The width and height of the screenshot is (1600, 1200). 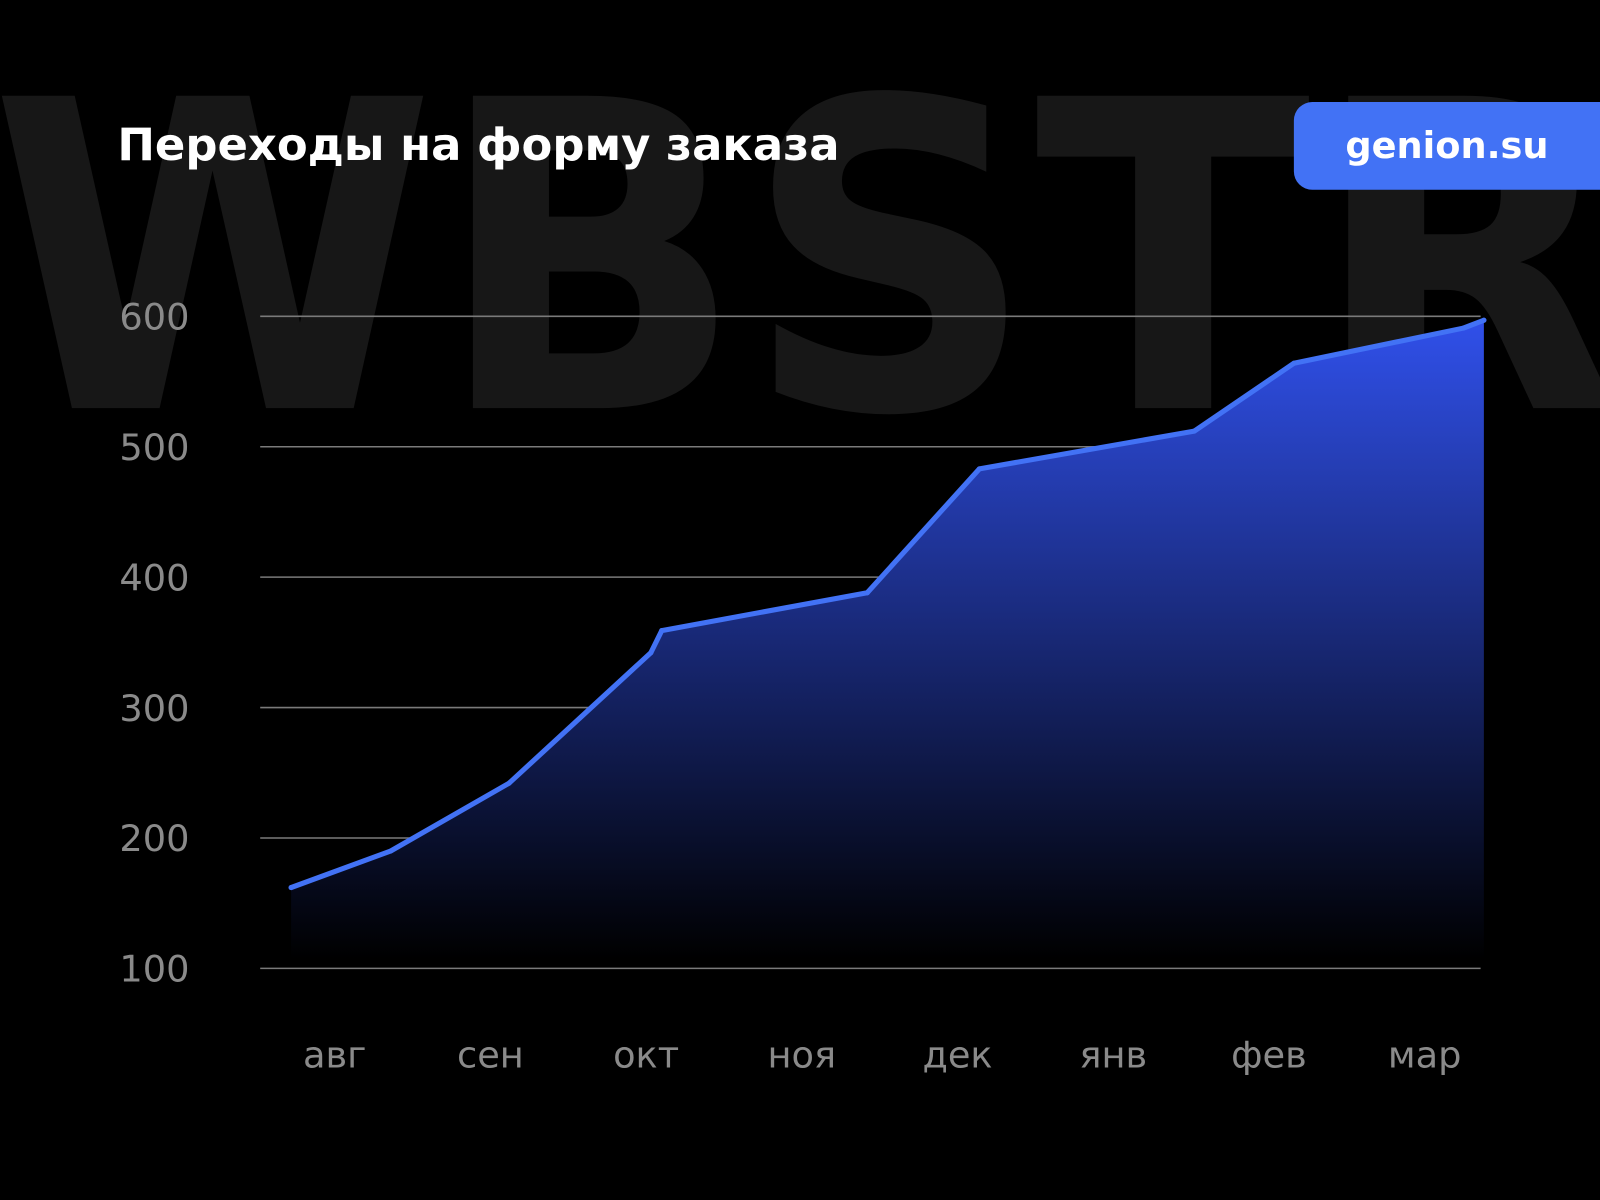 What do you see at coordinates (1425, 1054) in the screenshot?
I see `x-tick-label: мар` at bounding box center [1425, 1054].